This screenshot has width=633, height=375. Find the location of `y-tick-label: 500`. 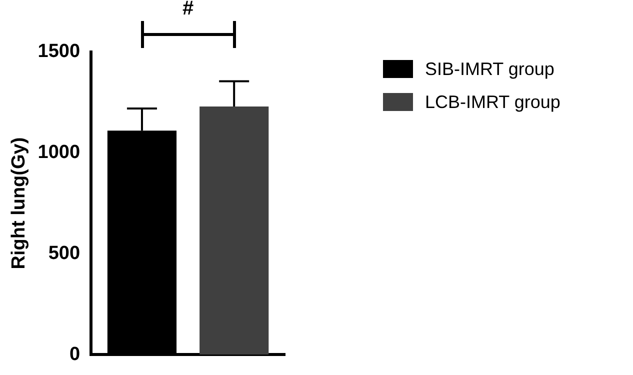

y-tick-label: 500 is located at coordinates (64, 253).